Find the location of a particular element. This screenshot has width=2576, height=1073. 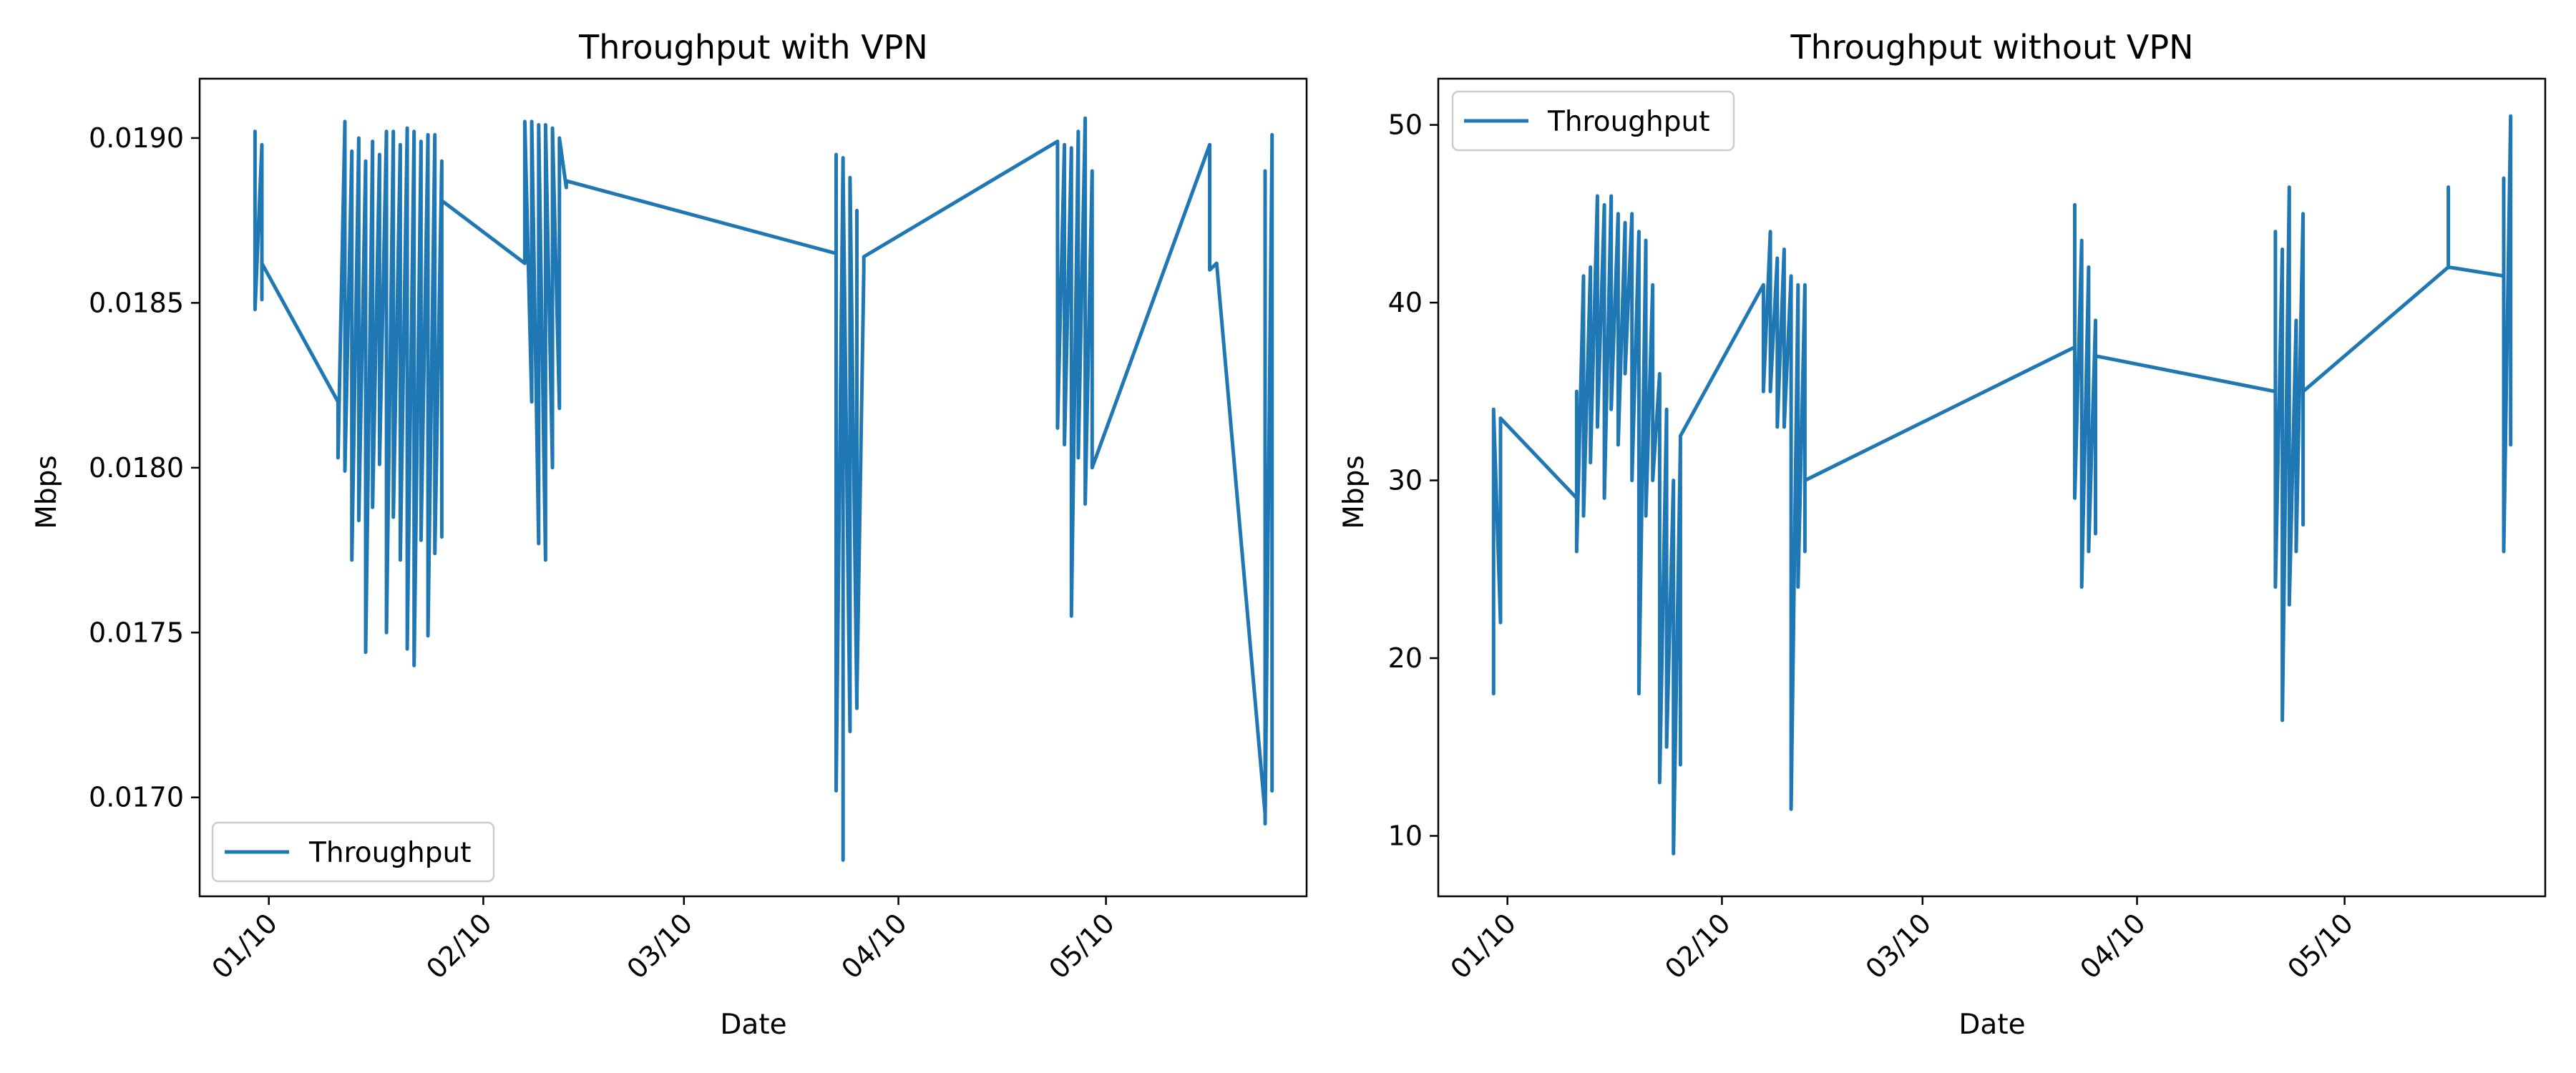

y-tick-label: 0.0170 is located at coordinates (136, 797).